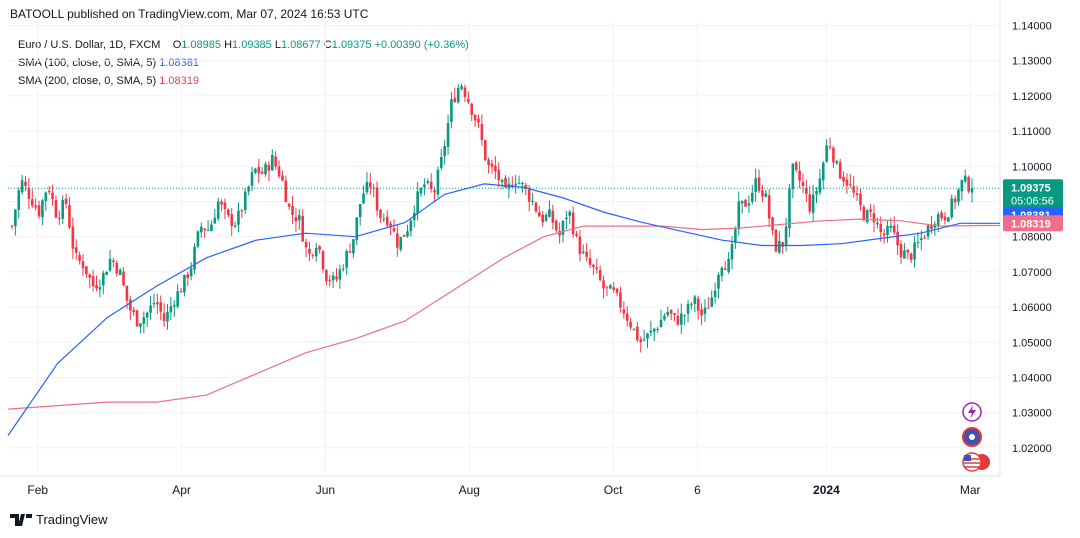 This screenshot has height=538, width=1080. I want to click on y-tick-label: 1.12000, so click(1032, 97).